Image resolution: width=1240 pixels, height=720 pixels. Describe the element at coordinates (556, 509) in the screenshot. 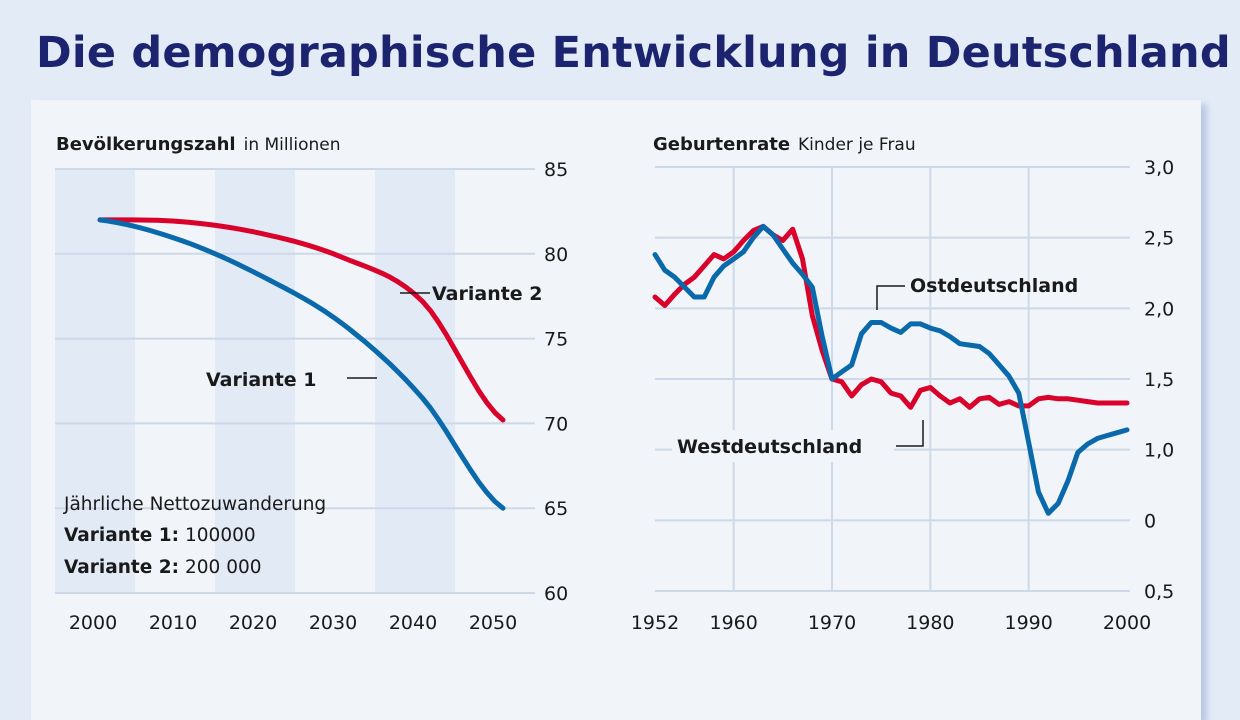

I see `y-tick-label: 65` at that location.